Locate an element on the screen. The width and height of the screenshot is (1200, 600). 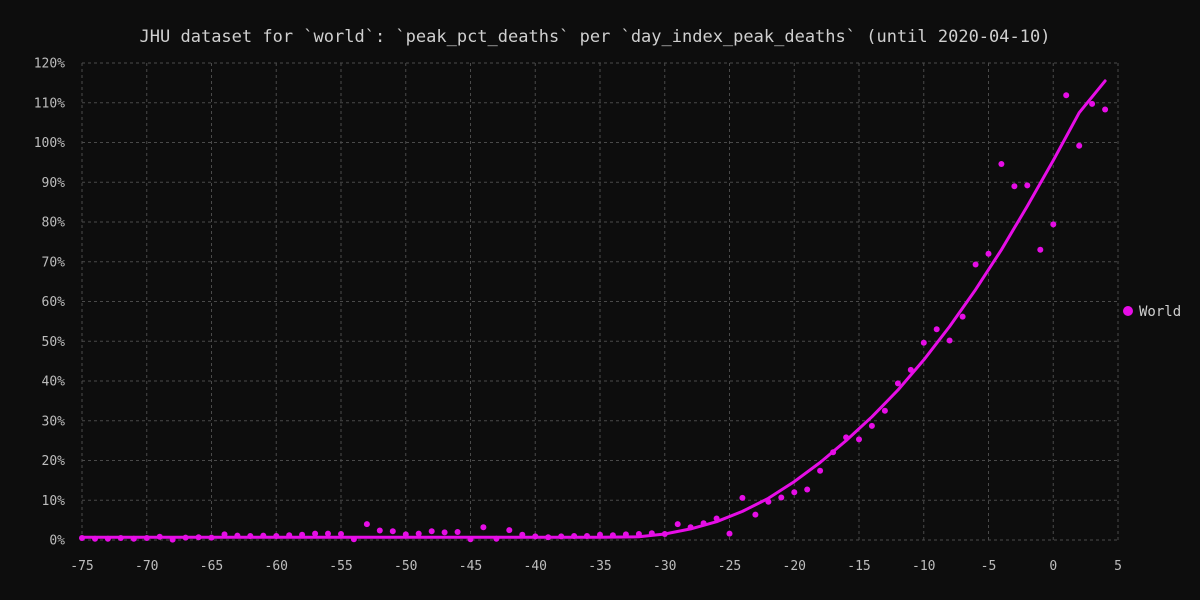
x-tick-label: -60 is located at coordinates (276, 566).